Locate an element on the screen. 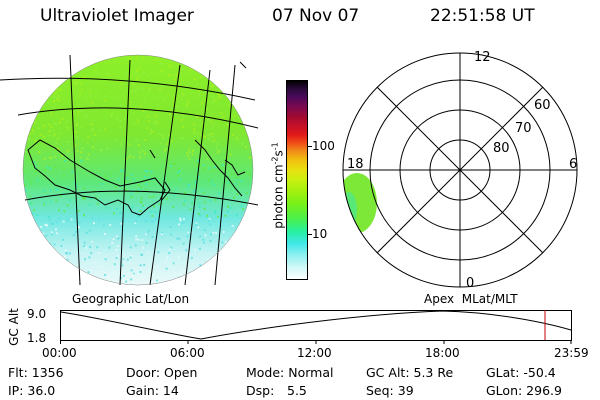 The width and height of the screenshot is (600, 400). timeline-y-tick-low: 1.8 is located at coordinates (37, 338).